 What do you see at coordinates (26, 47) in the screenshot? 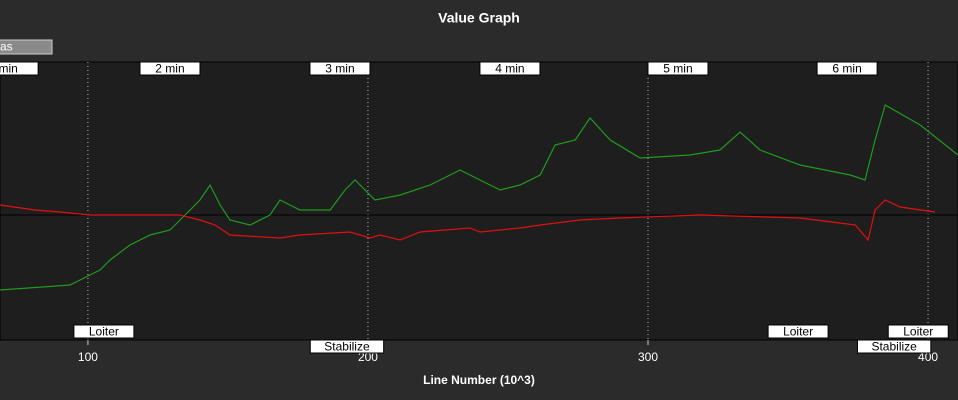
I see `legend-box` at bounding box center [26, 47].